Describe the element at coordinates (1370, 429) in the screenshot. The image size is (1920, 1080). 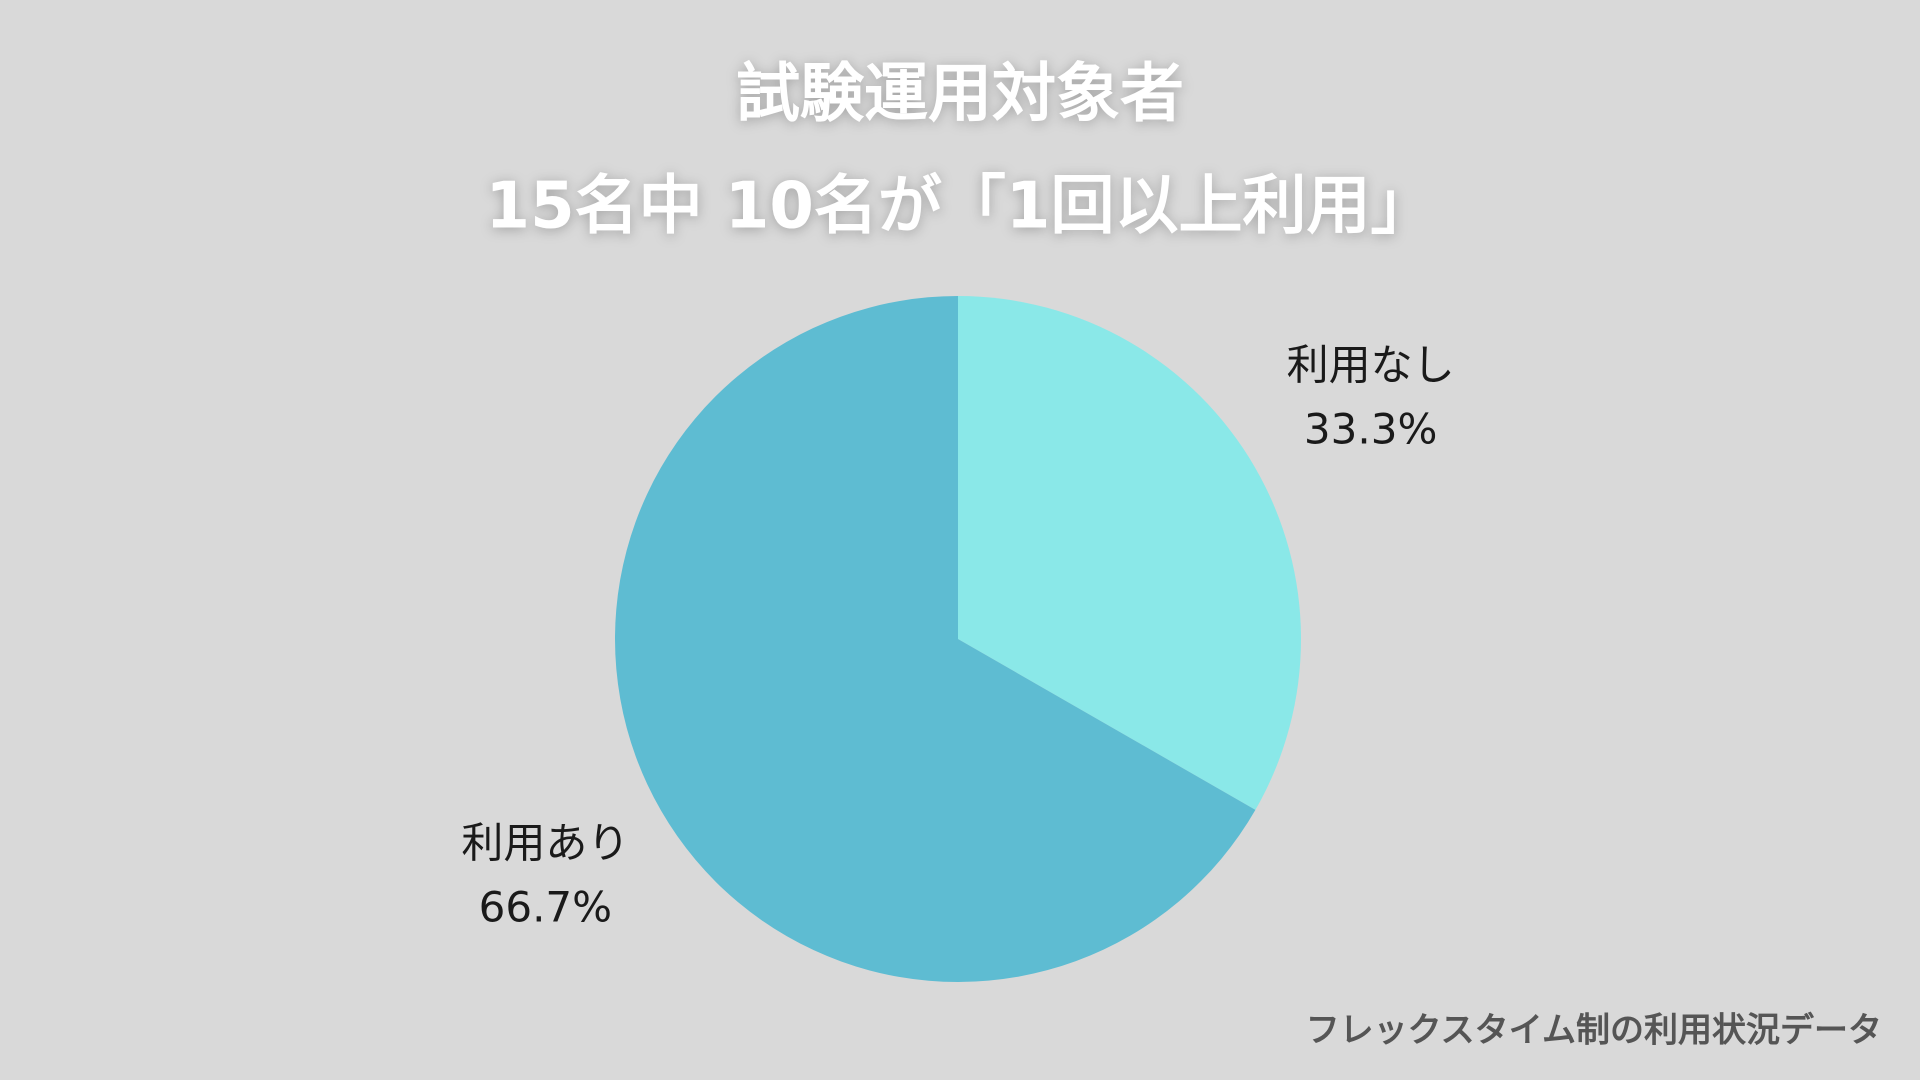
I see `value-label: 33.3%` at that location.